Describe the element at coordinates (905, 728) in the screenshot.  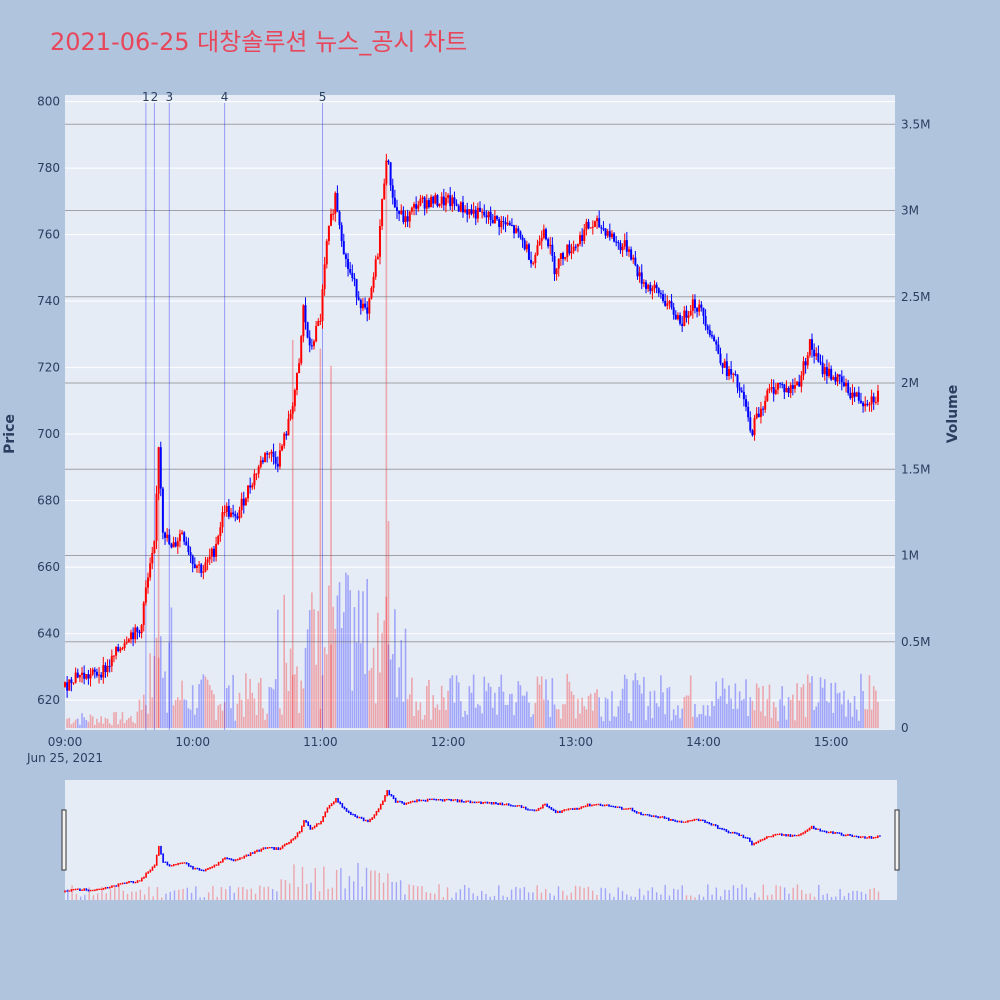
I see `y2-tick-label: 0` at that location.